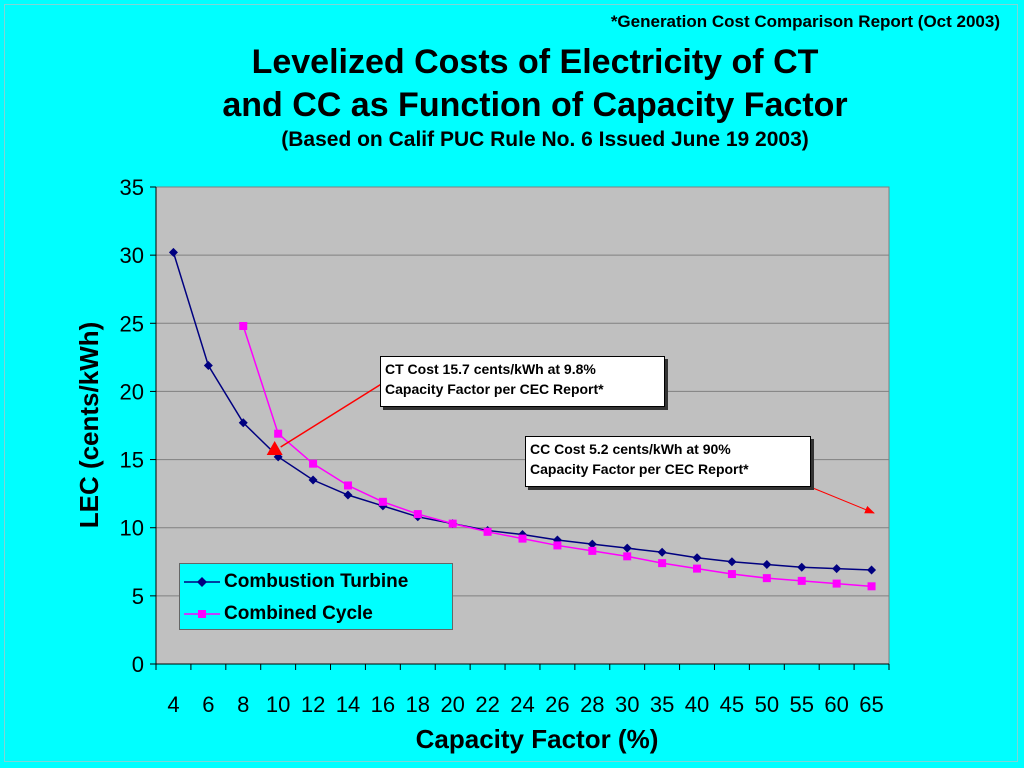 The image size is (1024, 768). What do you see at coordinates (630, 449) in the screenshot?
I see `cc-callout-line1: CC Cost 5.2 cents/kWh at 90%` at bounding box center [630, 449].